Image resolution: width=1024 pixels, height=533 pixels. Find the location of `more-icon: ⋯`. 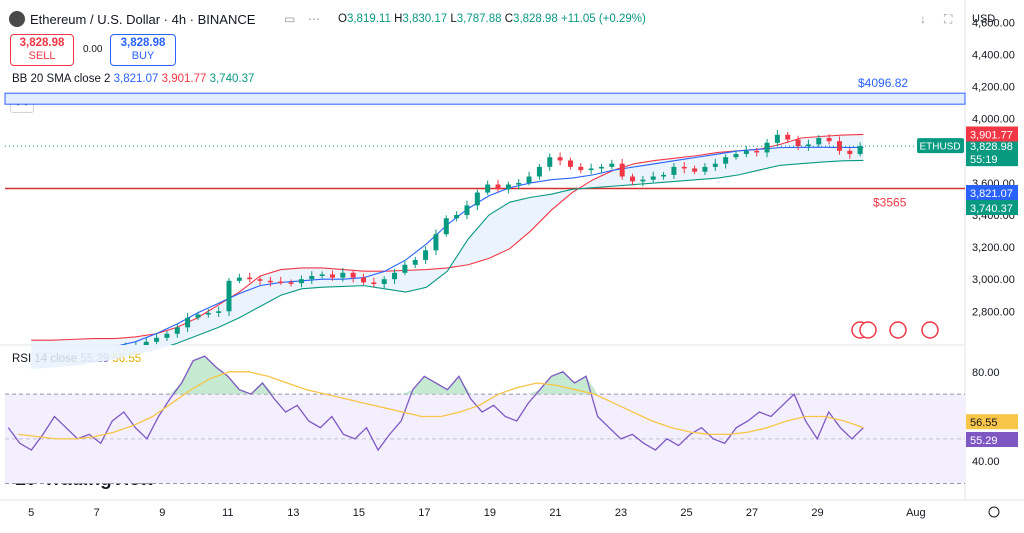

more-icon: ⋯ is located at coordinates (314, 19).